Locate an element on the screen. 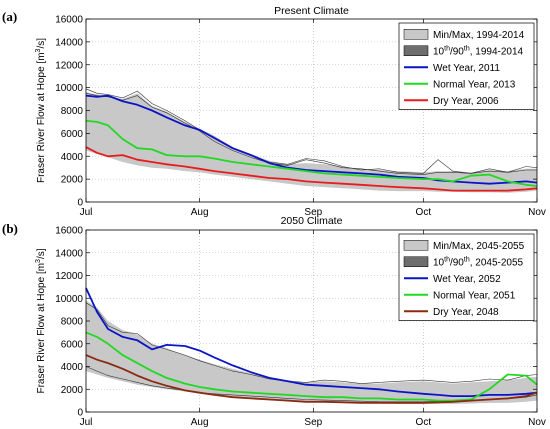 Image resolution: width=550 pixels, height=429 pixels. chart-title: 2050 Climate is located at coordinates (312, 221).